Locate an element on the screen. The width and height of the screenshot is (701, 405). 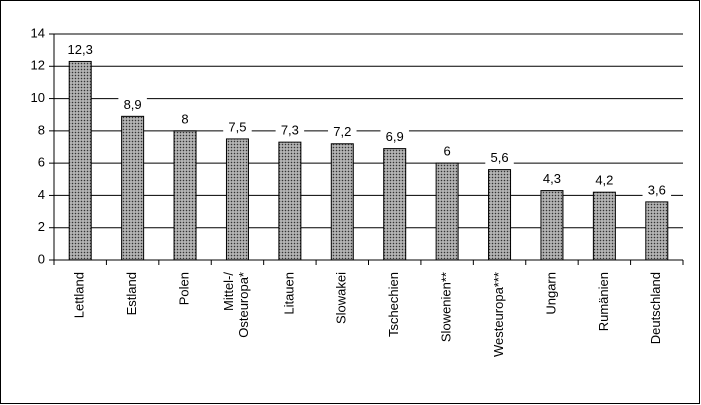
x-tick-label: Litauen is located at coordinates (288, 293).